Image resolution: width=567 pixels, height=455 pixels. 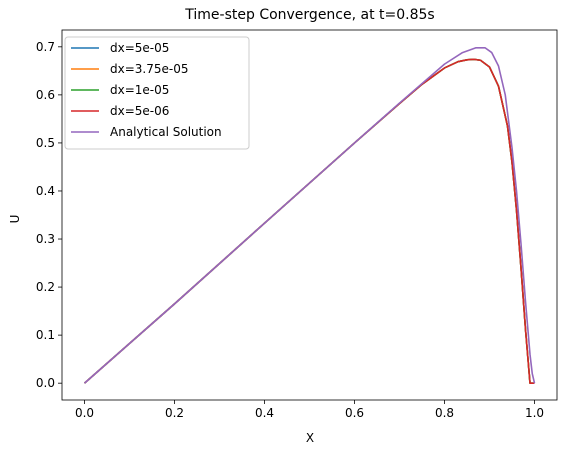 What do you see at coordinates (45, 383) in the screenshot?
I see `y-tick-label: 0.0` at bounding box center [45, 383].